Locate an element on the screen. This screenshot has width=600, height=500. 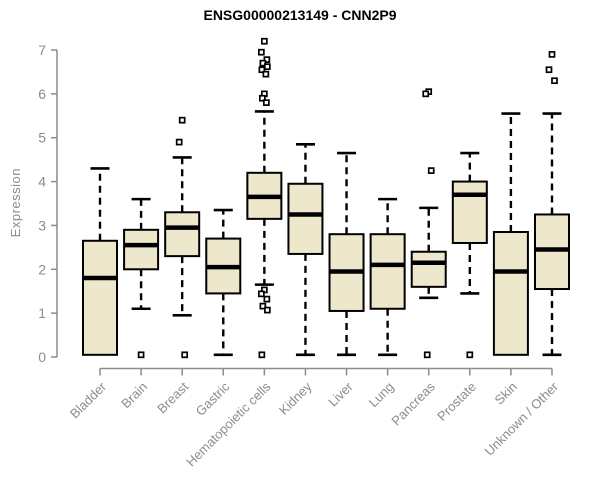
box-pancreas is located at coordinates (428, 269).